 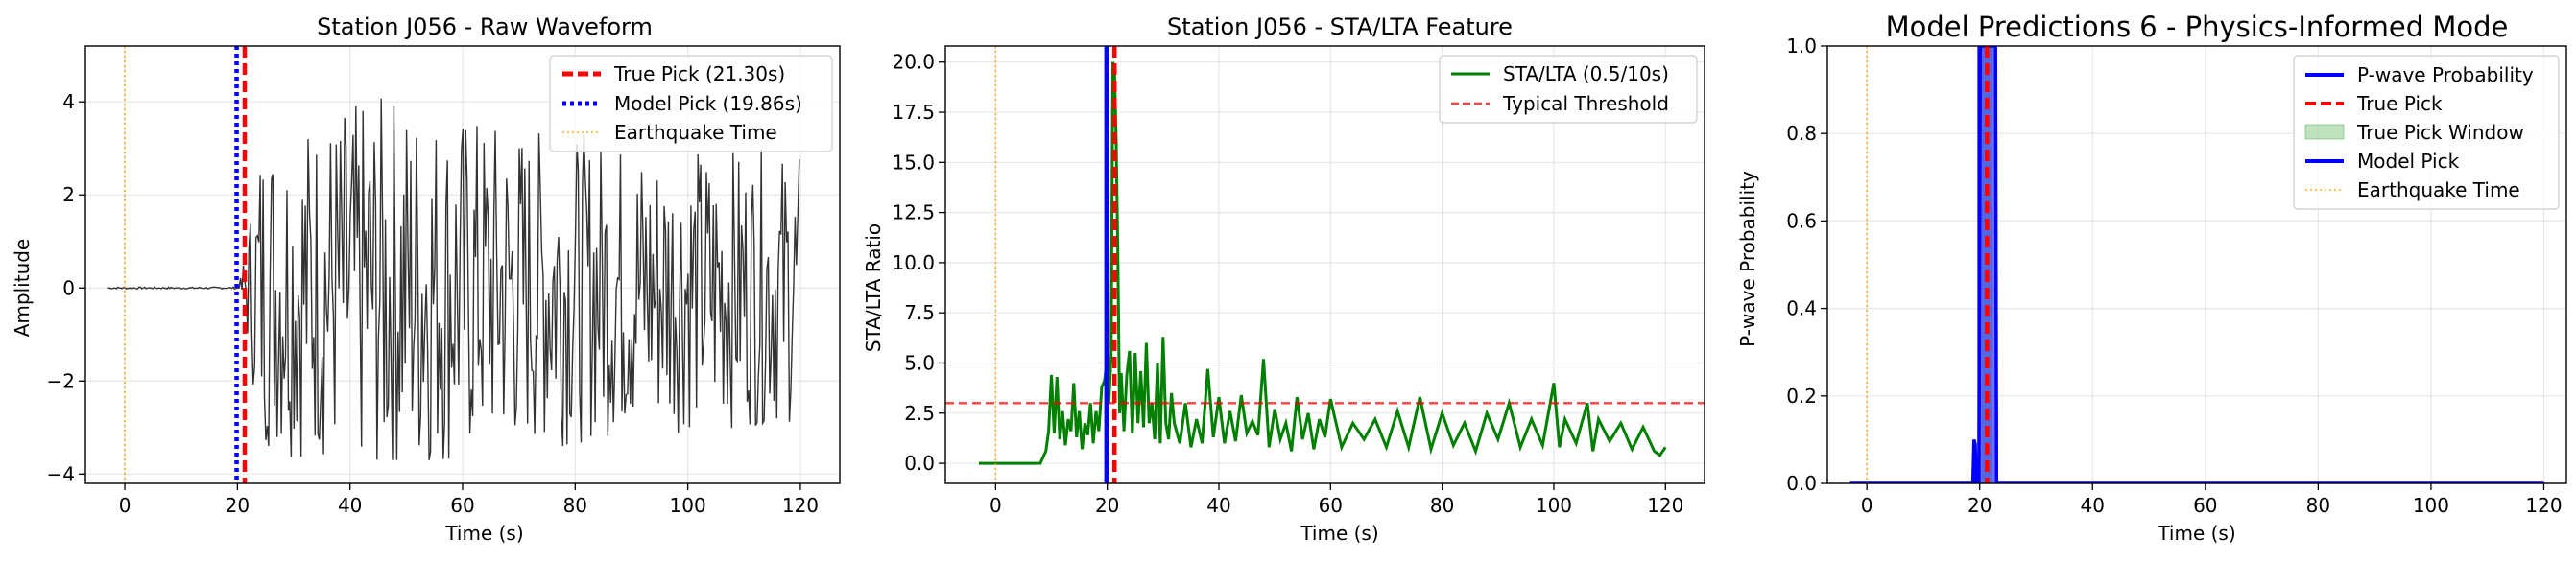 I want to click on legend-label-threshold: Typical Threshold, so click(x=1585, y=104).